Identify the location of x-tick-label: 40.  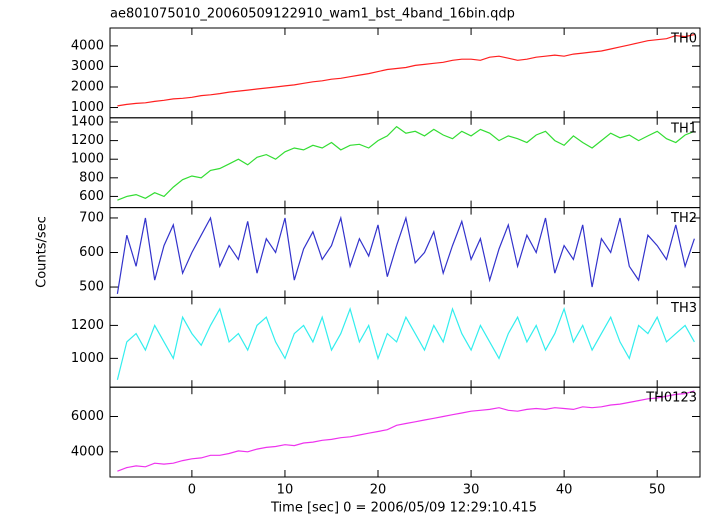
(564, 490).